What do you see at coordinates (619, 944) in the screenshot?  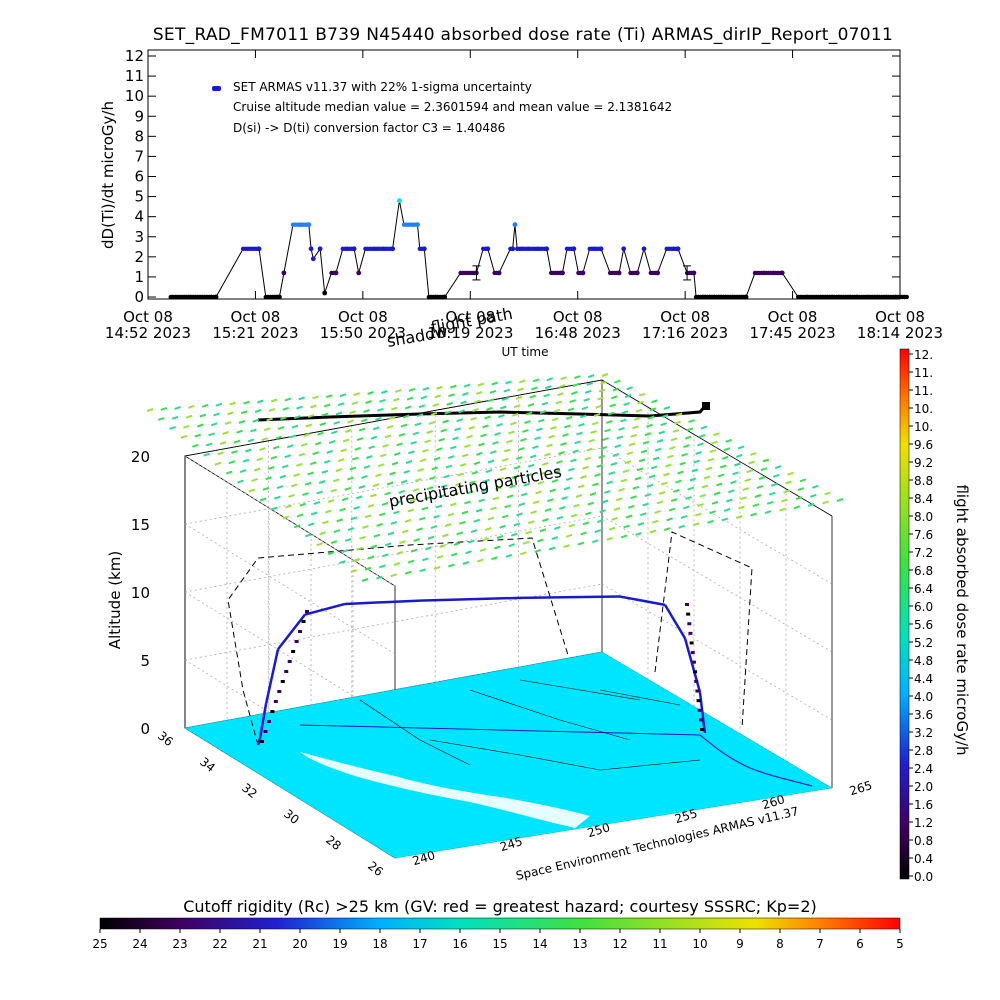 I see `rc-colorbar-tick-label: 12` at bounding box center [619, 944].